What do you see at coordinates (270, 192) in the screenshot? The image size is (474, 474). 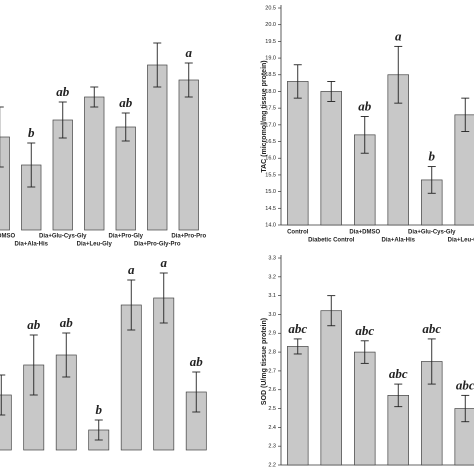 I see `y-tick-label: 15.0` at bounding box center [270, 192].